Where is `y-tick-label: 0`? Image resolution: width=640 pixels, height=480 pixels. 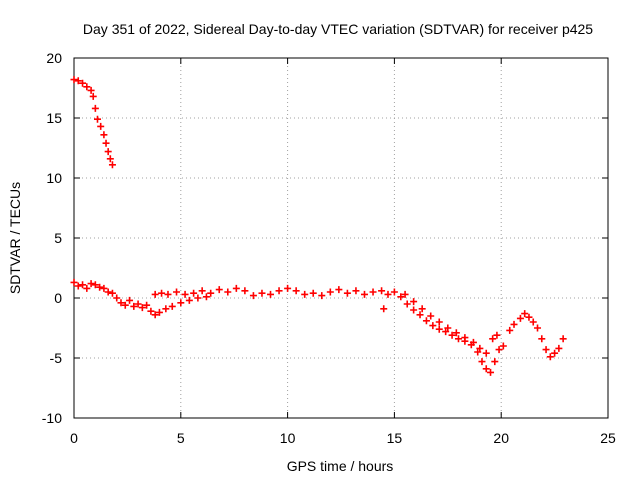
y-tick-label: 0 is located at coordinates (58, 298).